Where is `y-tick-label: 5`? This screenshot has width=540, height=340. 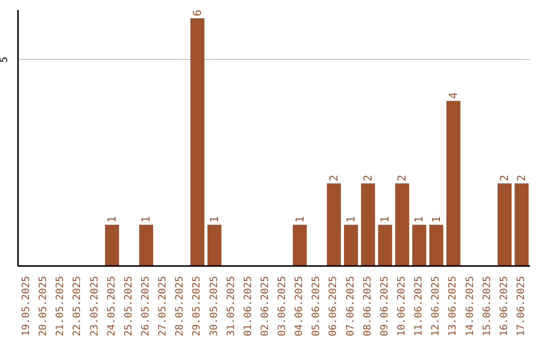
y-tick-label: 5 is located at coordinates (5, 59).